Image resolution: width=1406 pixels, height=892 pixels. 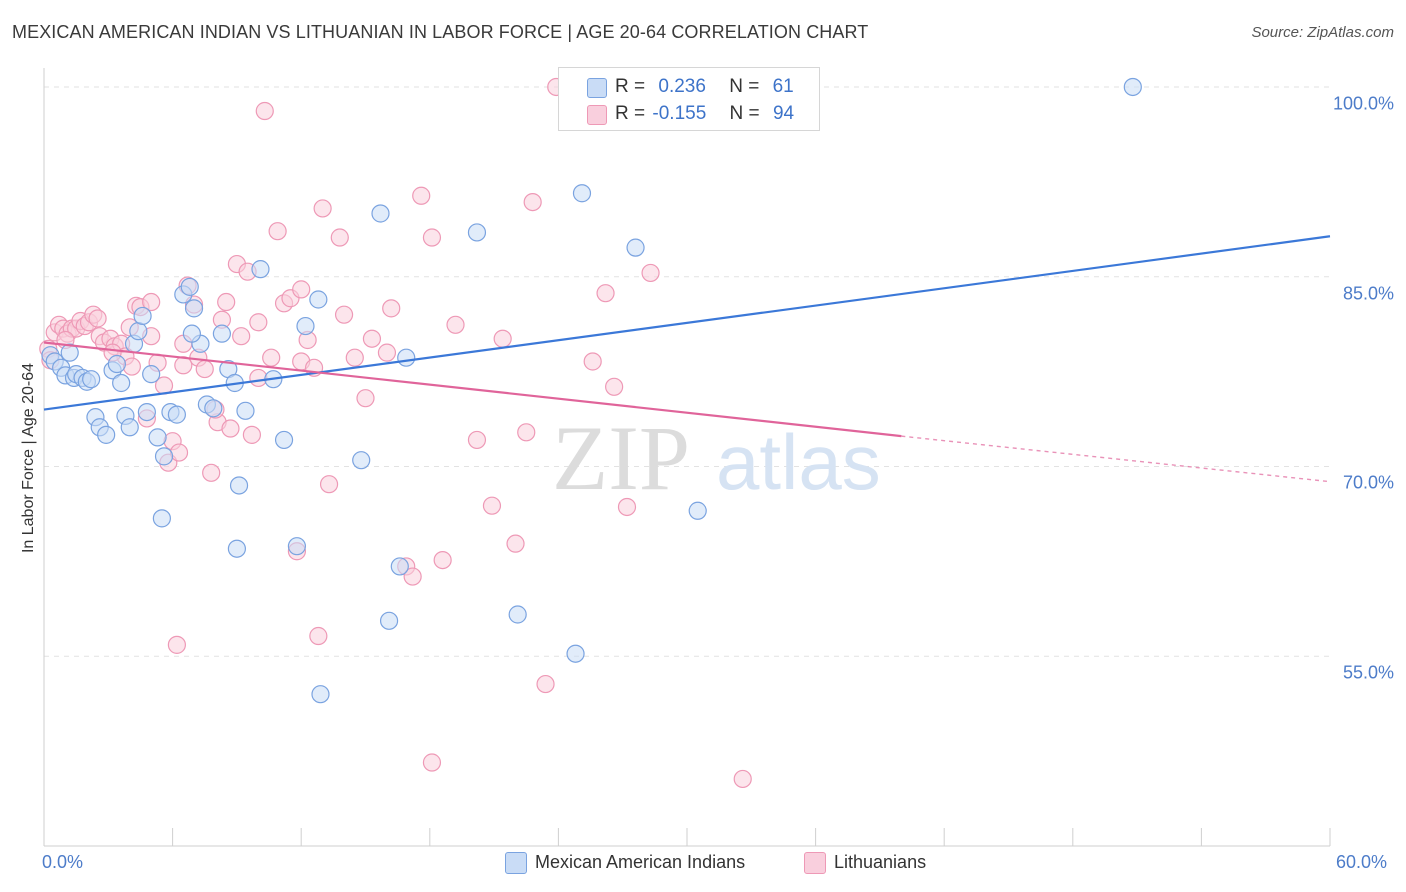 What do you see at coordinates (716, 458) in the screenshot?
I see `watermark: ZIP atlas` at bounding box center [716, 458].